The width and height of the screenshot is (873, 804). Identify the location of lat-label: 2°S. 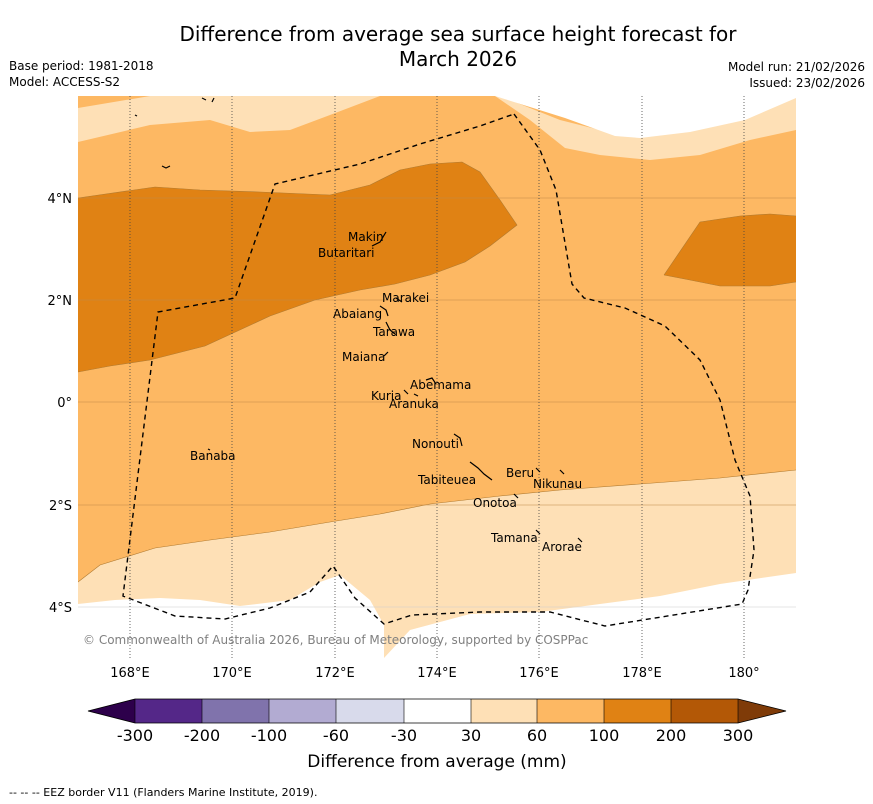
(60, 506).